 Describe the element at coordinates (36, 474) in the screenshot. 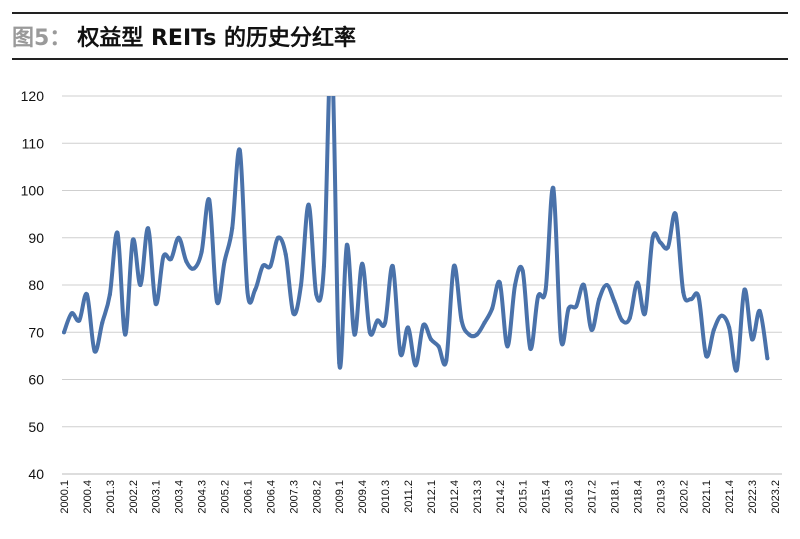

I see `y-tick-label: 40` at that location.